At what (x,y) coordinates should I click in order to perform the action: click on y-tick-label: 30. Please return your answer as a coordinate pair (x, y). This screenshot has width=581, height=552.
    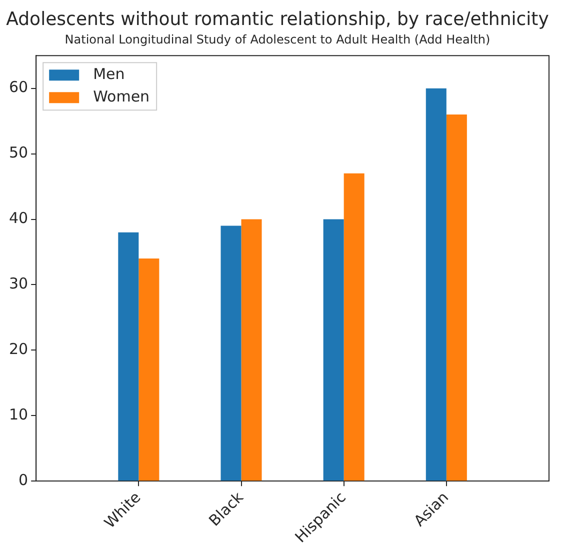
    Looking at the image, I should click on (18, 283).